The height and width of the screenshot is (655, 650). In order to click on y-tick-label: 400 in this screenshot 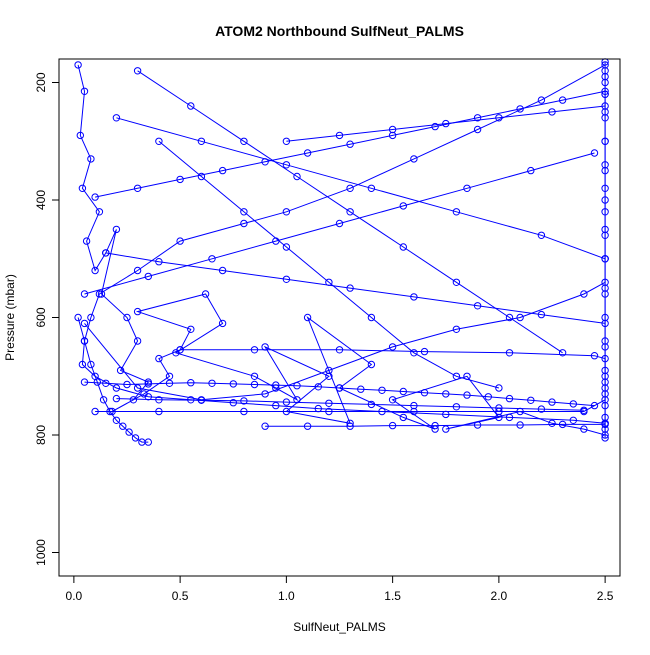, I will do `click(41, 200)`.